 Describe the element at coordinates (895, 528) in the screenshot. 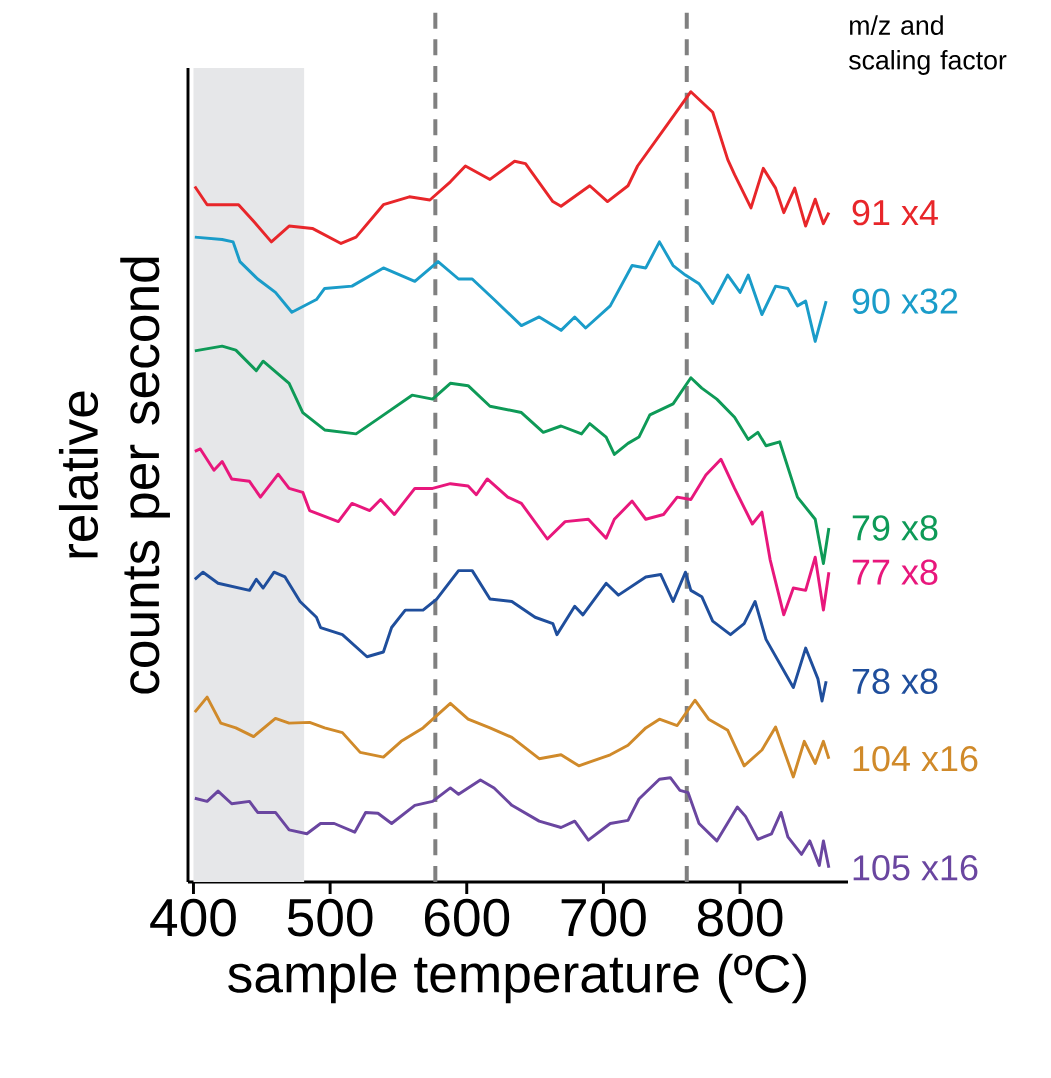

I see `series-label: 79 x8` at that location.